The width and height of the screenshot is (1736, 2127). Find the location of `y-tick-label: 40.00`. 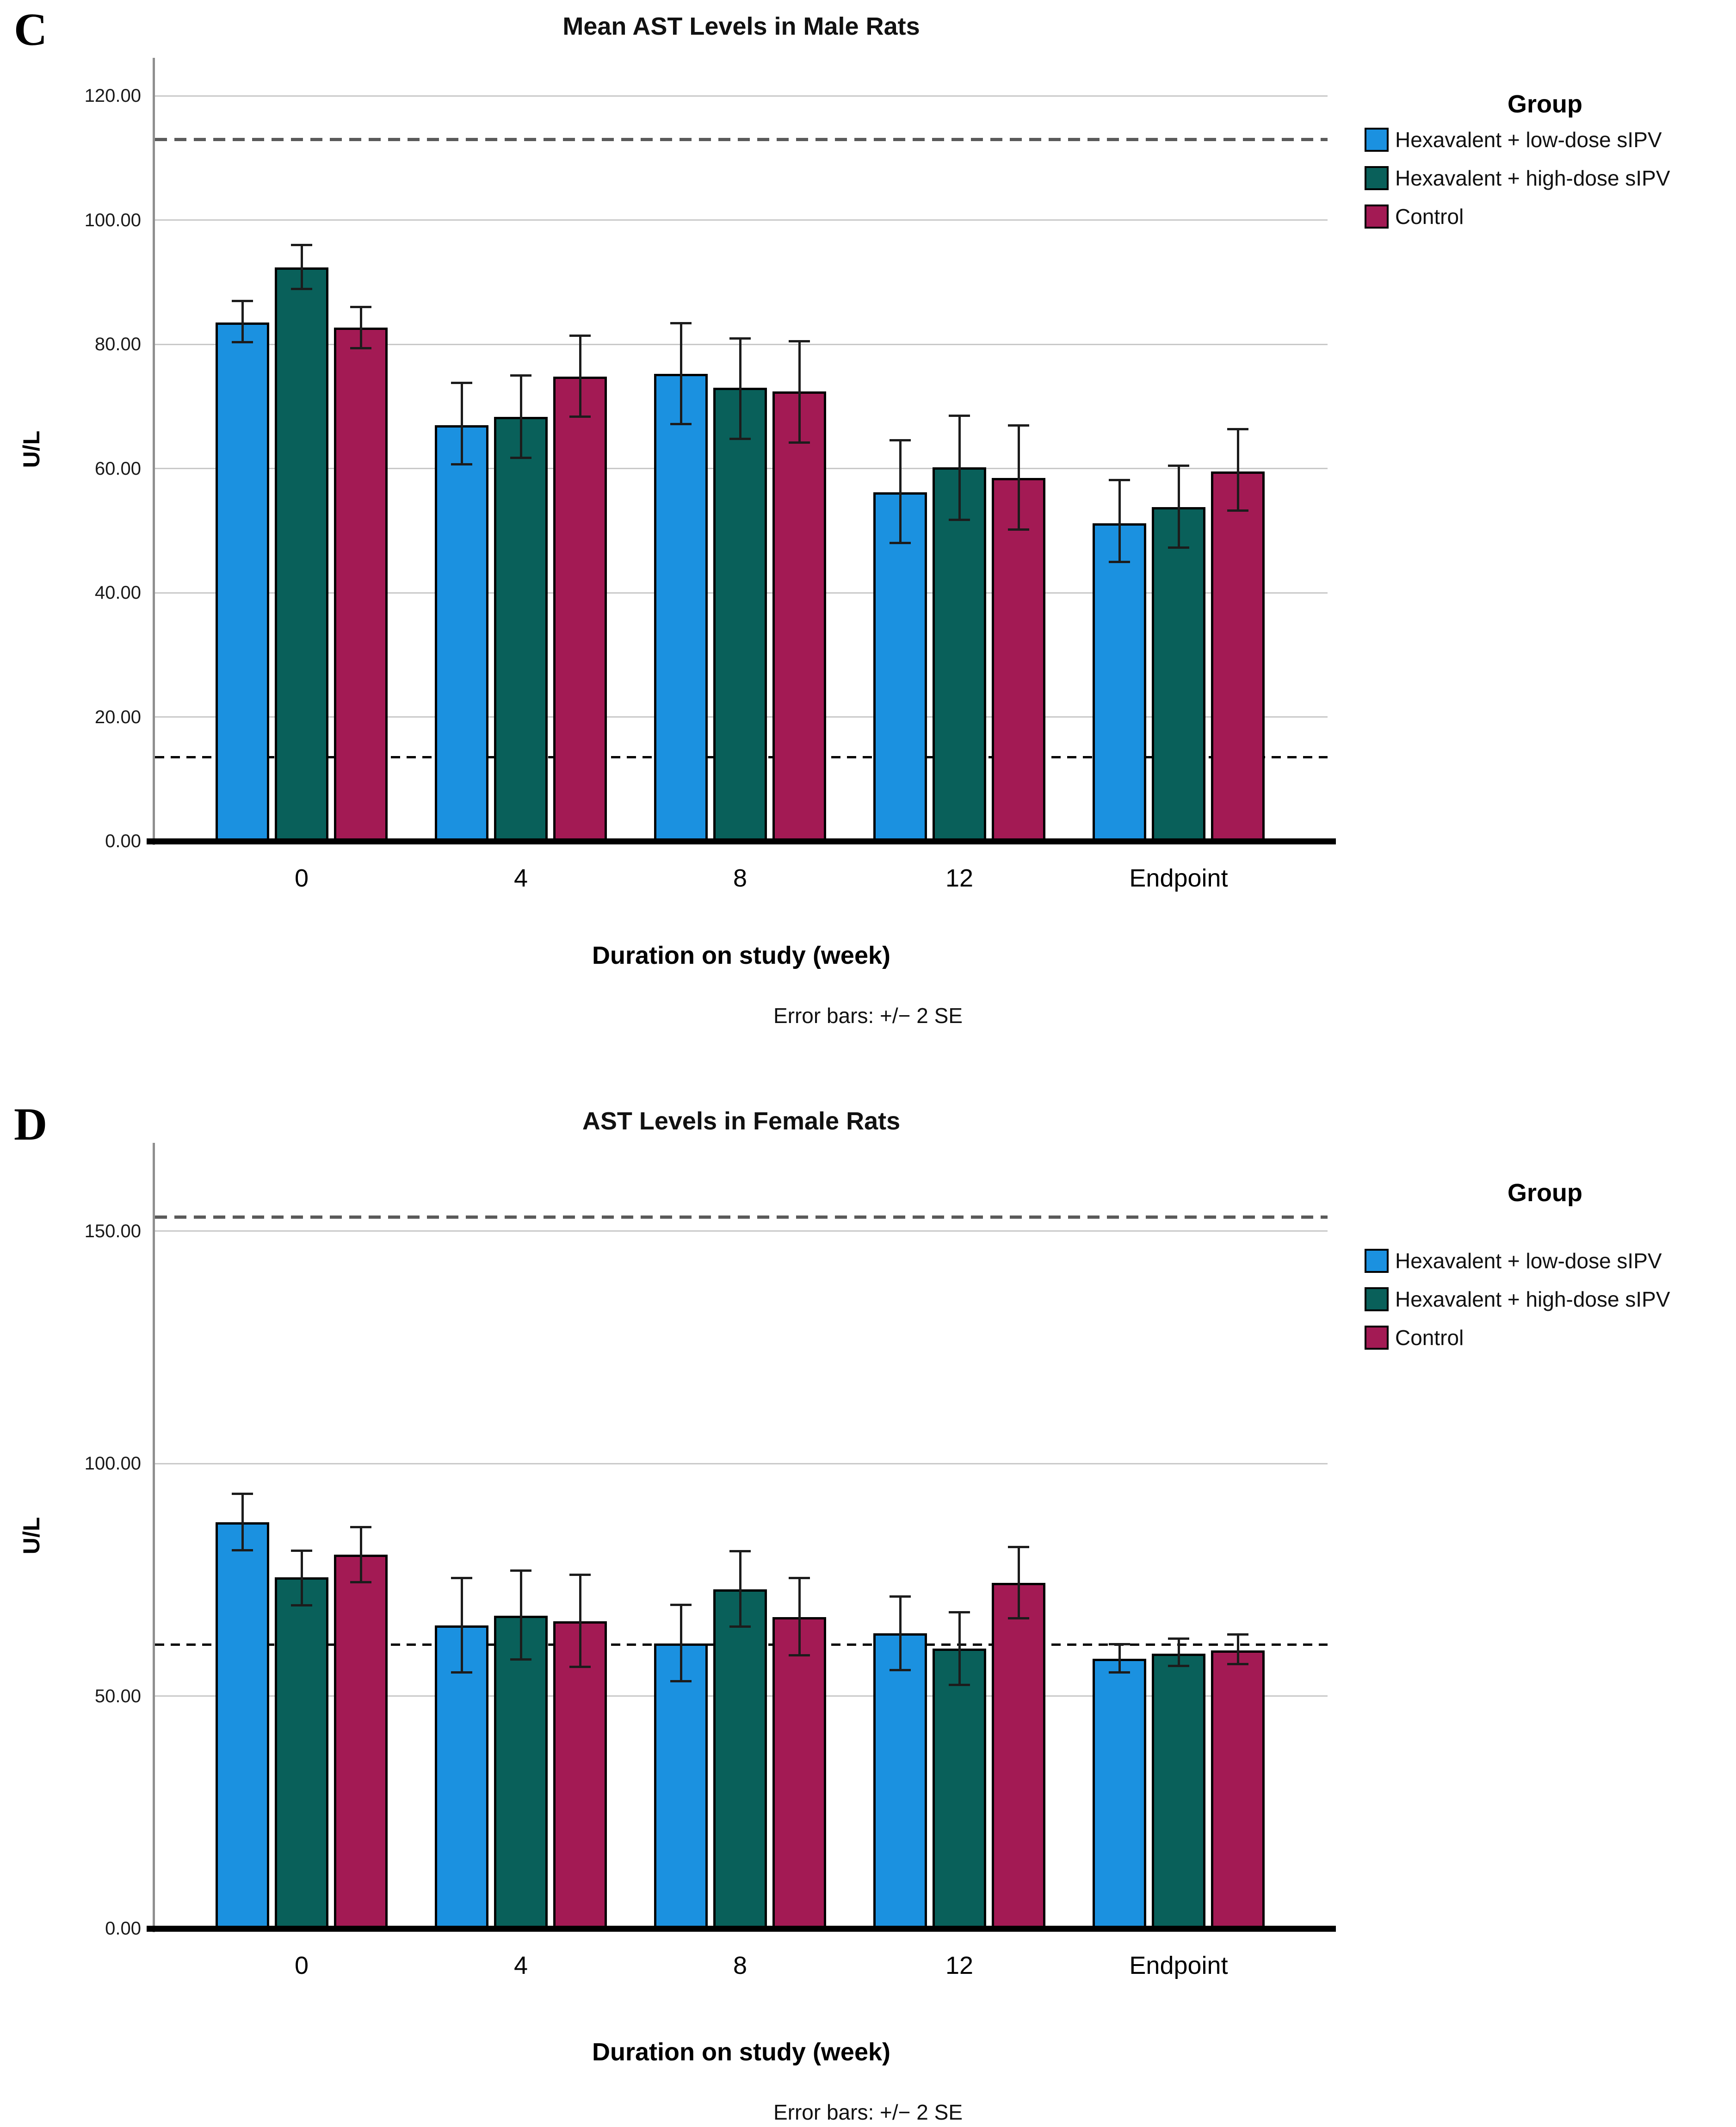

y-tick-label: 40.00 is located at coordinates (117, 593).